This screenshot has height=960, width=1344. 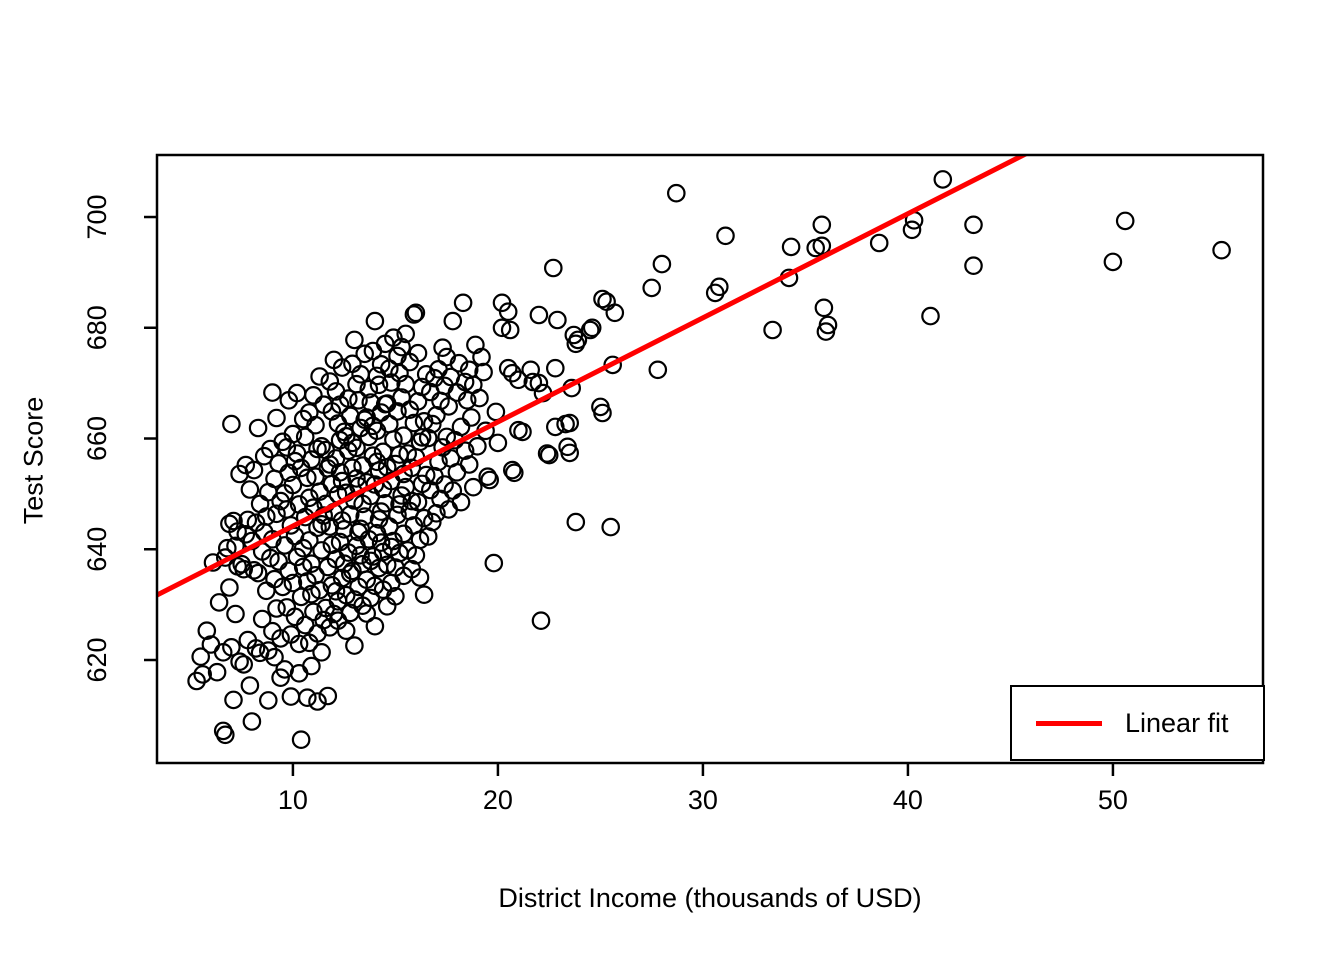 I want to click on legend-label: Linear fit, so click(x=1177, y=722).